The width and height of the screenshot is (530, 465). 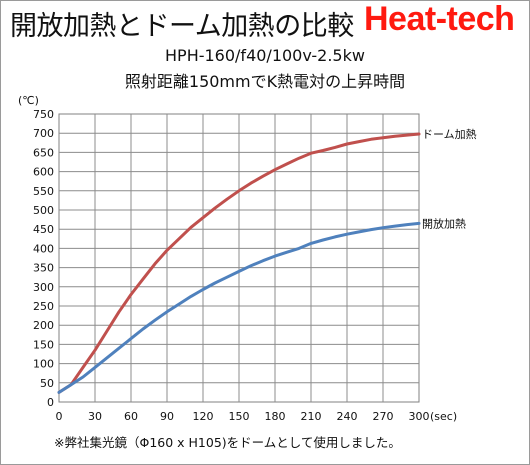 I want to click on brand-logo-text: Heat-tech, so click(x=439, y=19).